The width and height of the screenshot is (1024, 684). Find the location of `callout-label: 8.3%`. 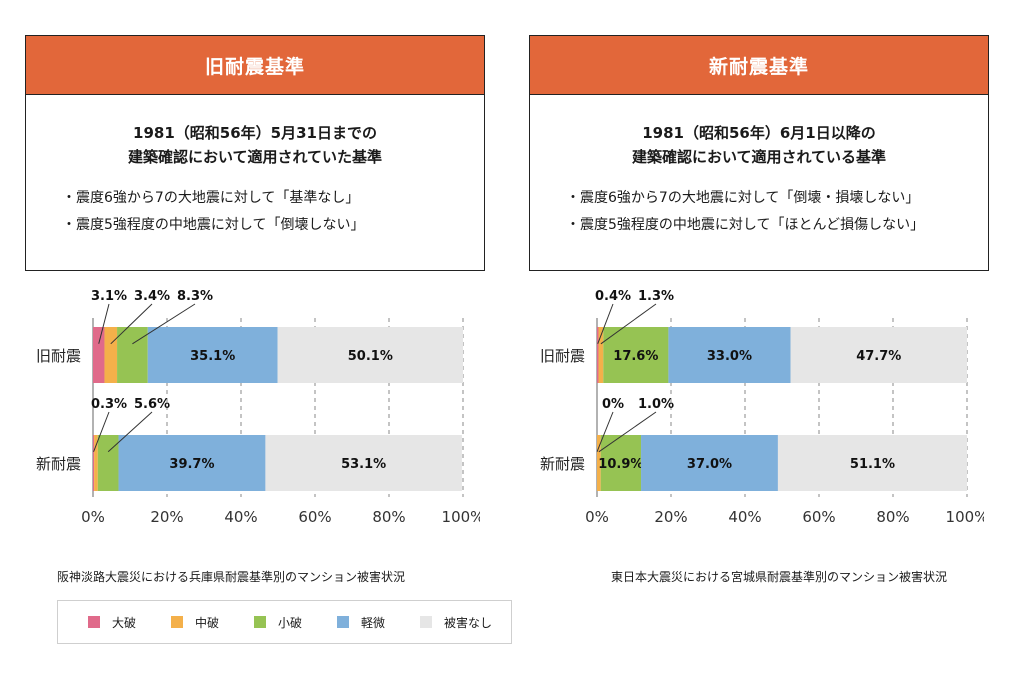

callout-label: 8.3% is located at coordinates (195, 296).